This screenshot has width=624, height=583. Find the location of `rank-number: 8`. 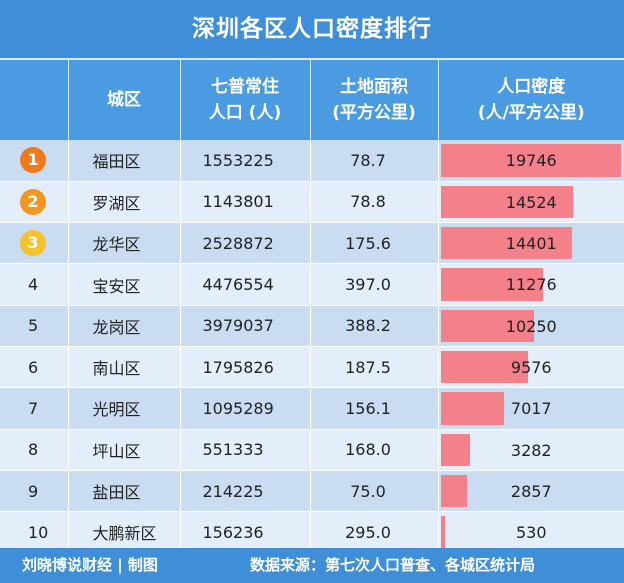

rank-number: 8 is located at coordinates (33, 450).